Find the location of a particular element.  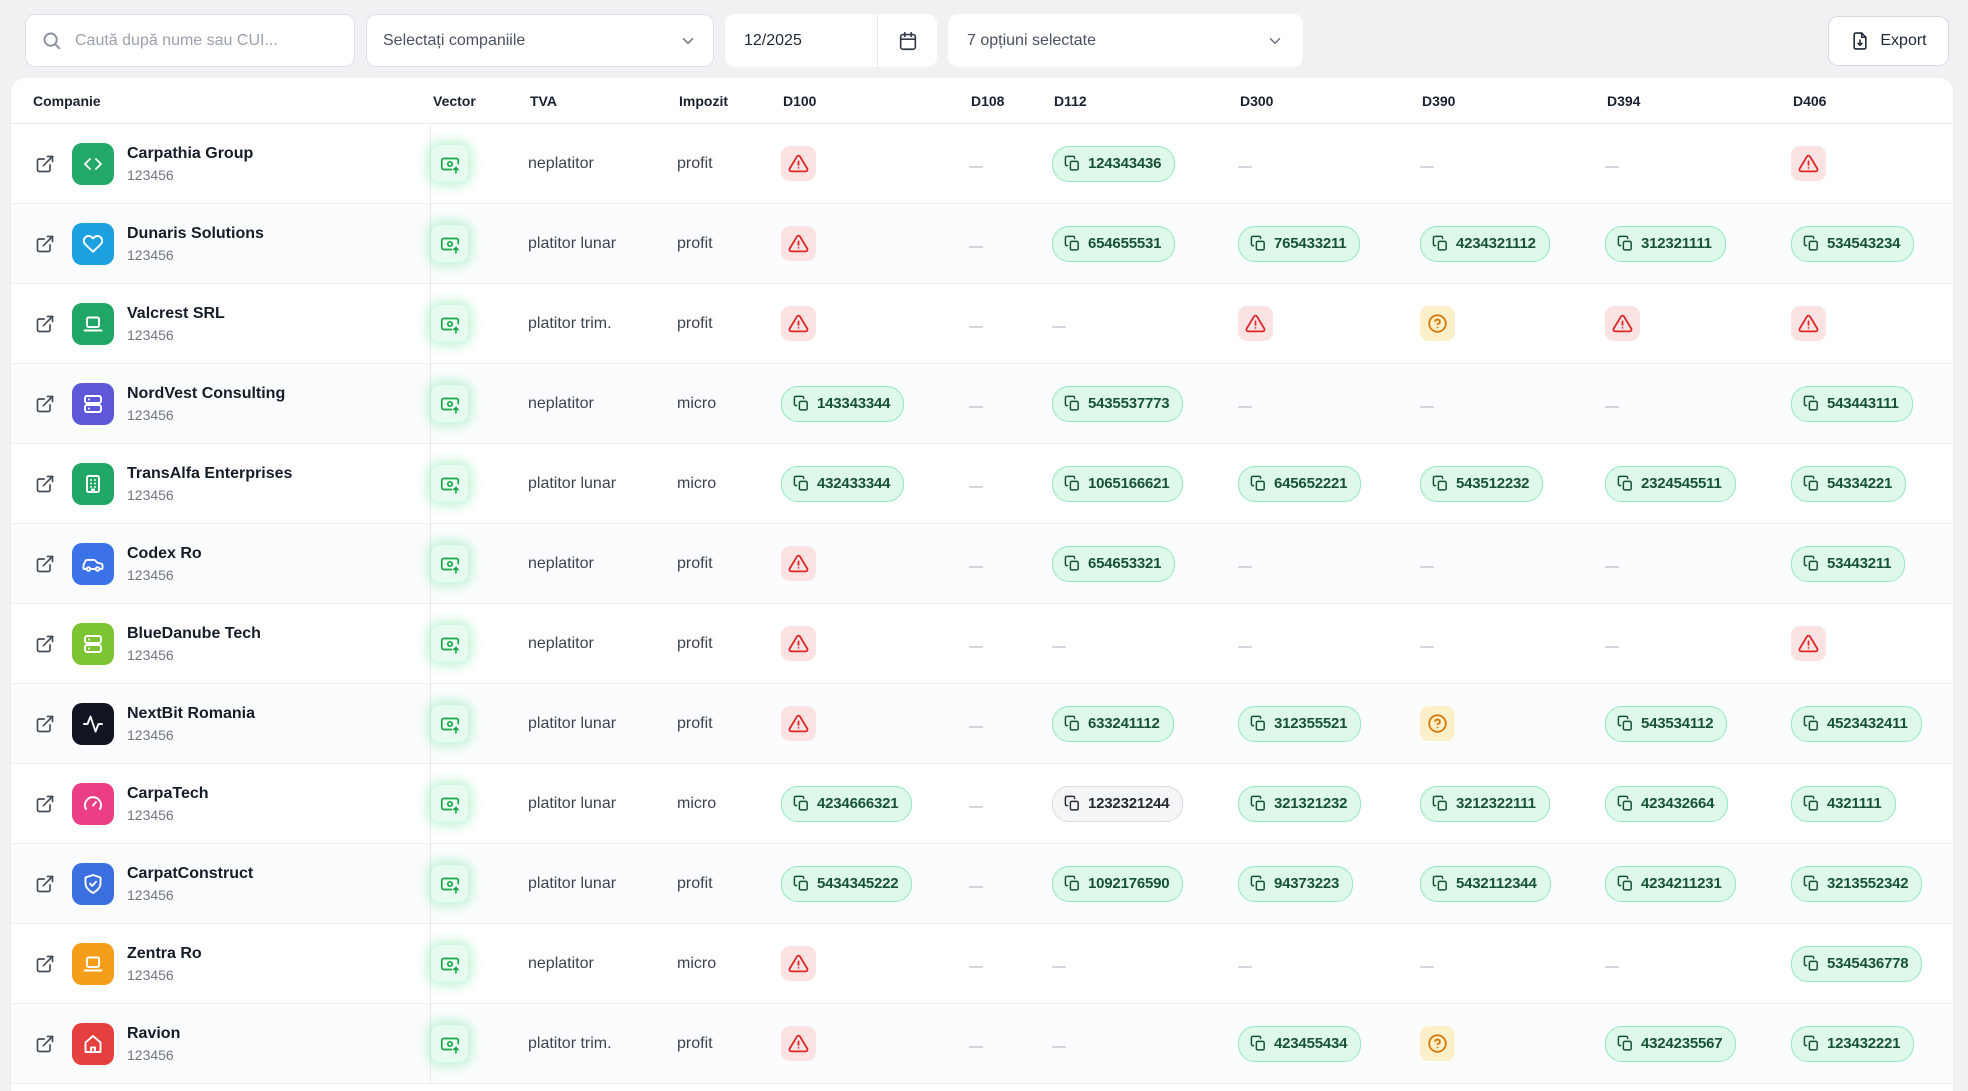

copy-declaration-badge: 5435537773 is located at coordinates (1118, 403).